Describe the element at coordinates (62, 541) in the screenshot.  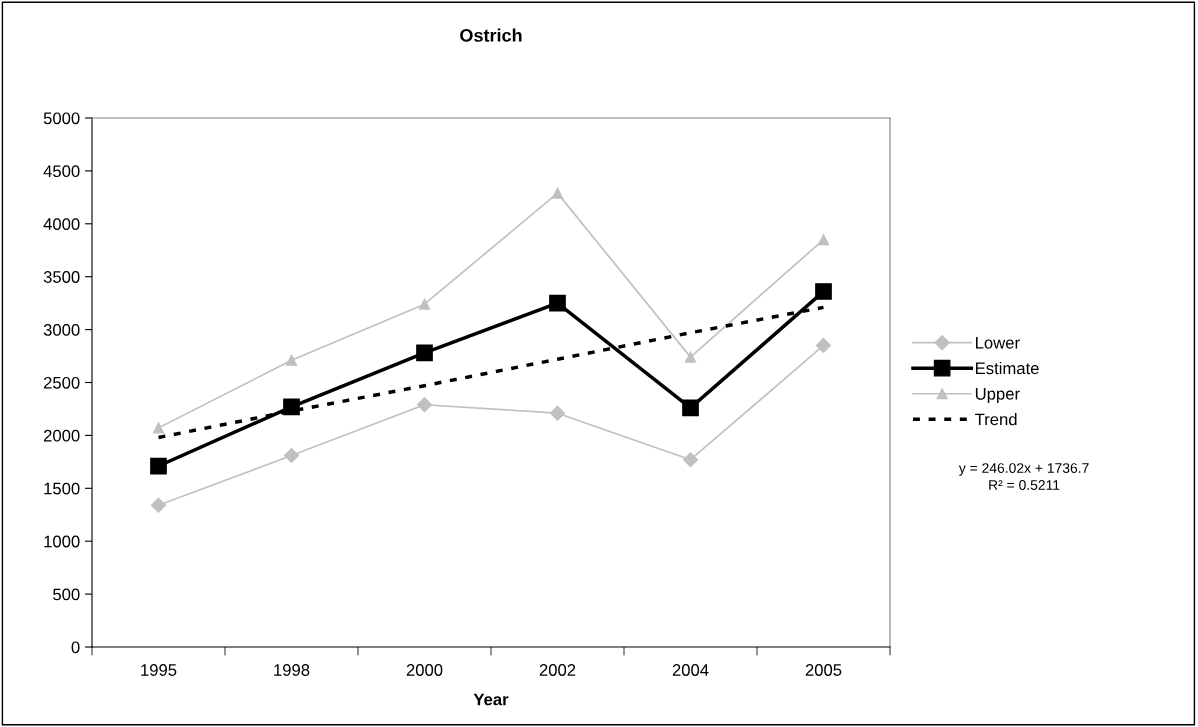
I see `y-tick-label: 1000` at that location.